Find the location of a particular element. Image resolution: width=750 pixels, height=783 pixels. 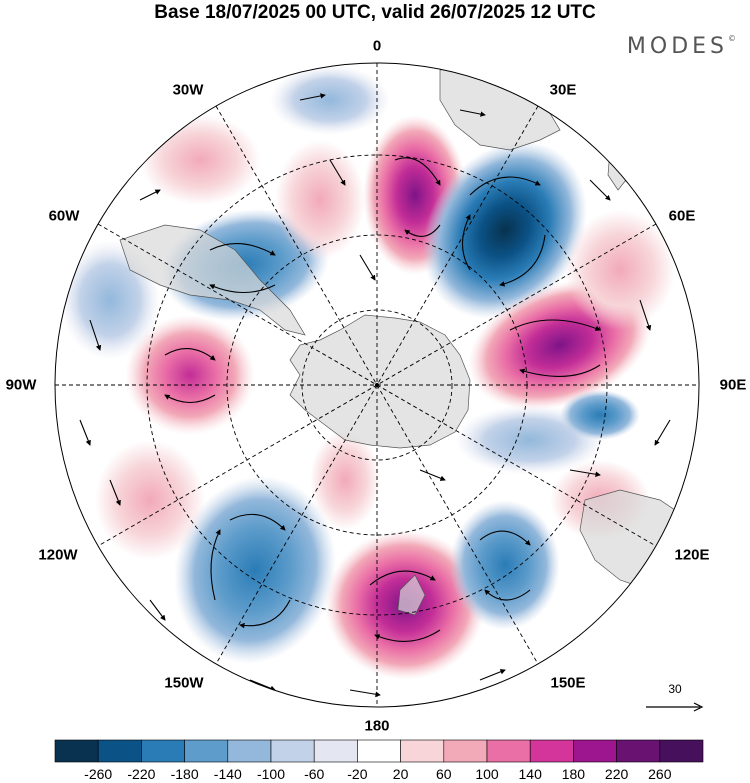

colorbar-tick-label: 220 is located at coordinates (616, 774).